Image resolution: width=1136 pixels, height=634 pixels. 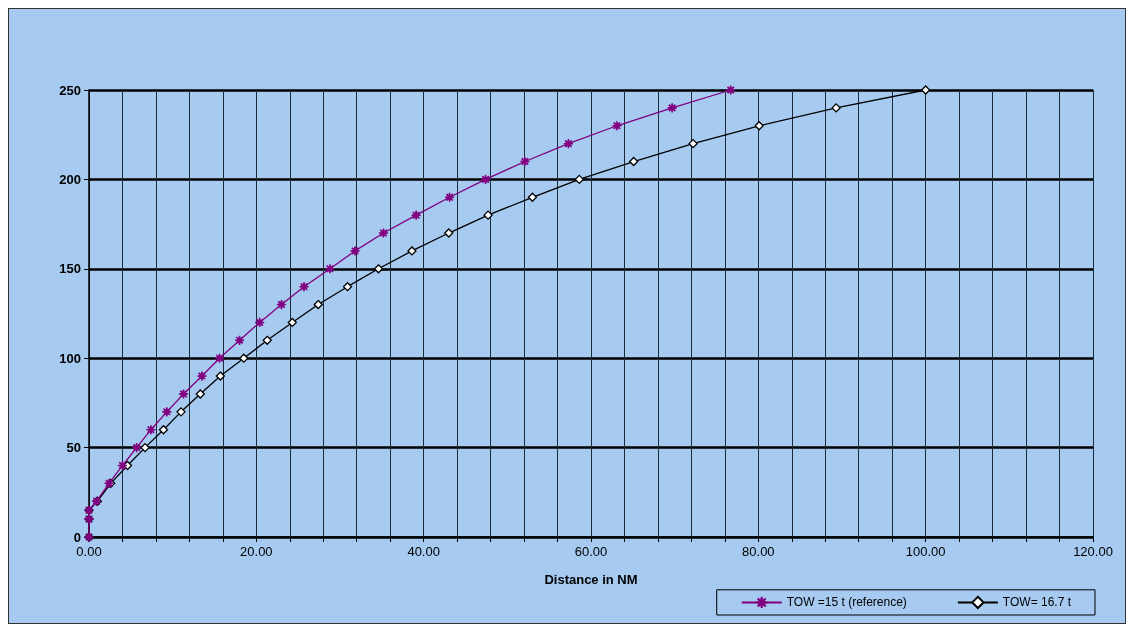 What do you see at coordinates (1037, 602) in the screenshot?
I see `legend-label: TOW= 16.7 t` at bounding box center [1037, 602].